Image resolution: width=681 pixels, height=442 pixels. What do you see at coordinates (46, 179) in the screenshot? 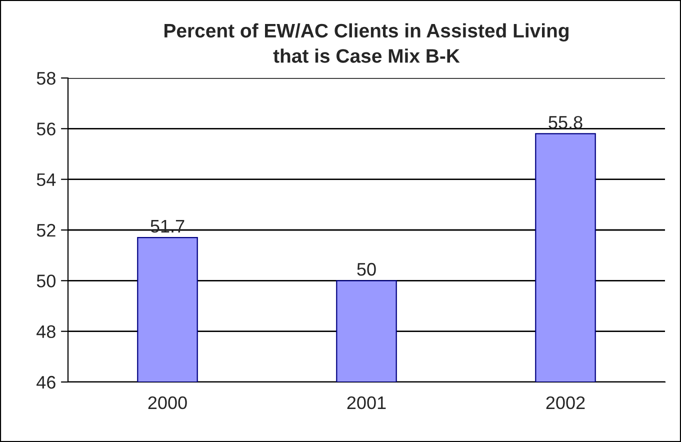
I see `y-tick-label: 54` at bounding box center [46, 179].